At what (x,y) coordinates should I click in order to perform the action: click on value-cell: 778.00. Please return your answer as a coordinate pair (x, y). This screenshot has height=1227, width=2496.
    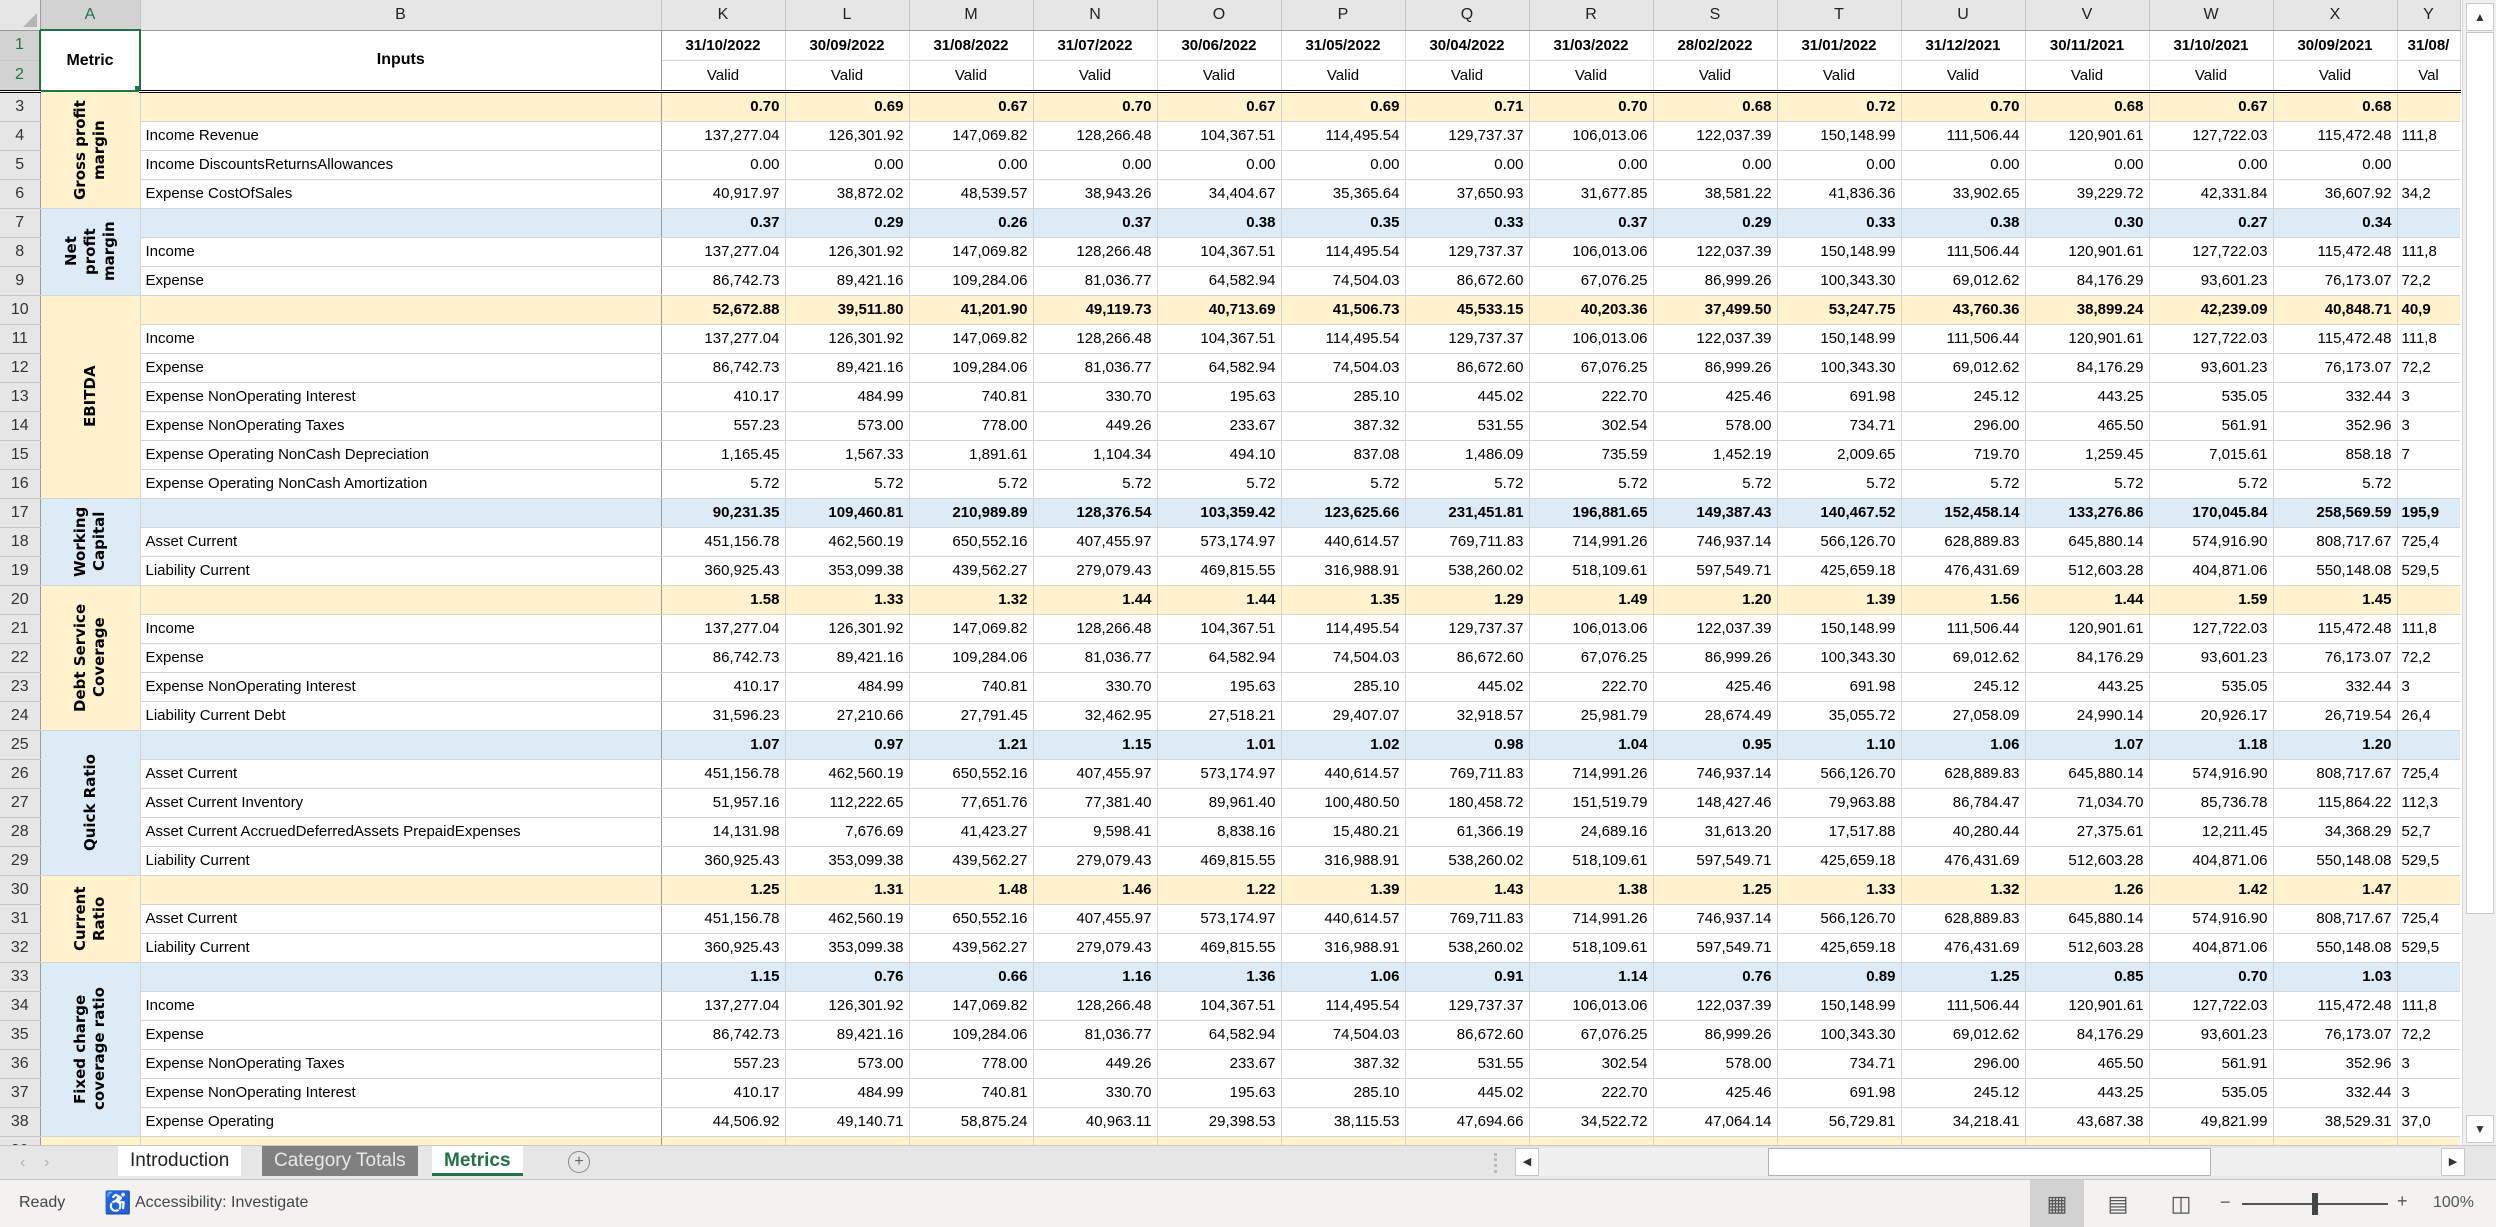
    Looking at the image, I should click on (971, 426).